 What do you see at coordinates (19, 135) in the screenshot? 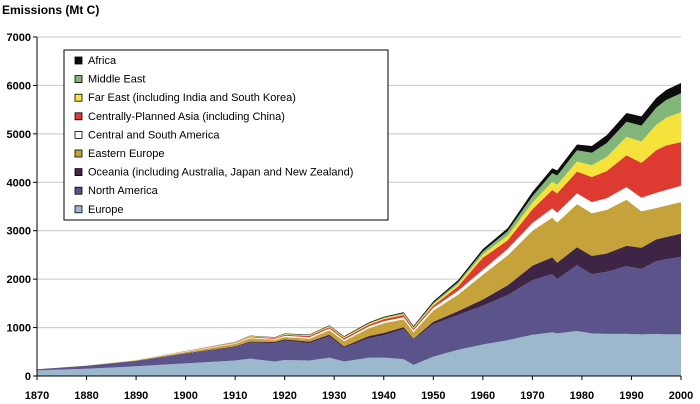
I see `y-tick-label: 5000` at bounding box center [19, 135].